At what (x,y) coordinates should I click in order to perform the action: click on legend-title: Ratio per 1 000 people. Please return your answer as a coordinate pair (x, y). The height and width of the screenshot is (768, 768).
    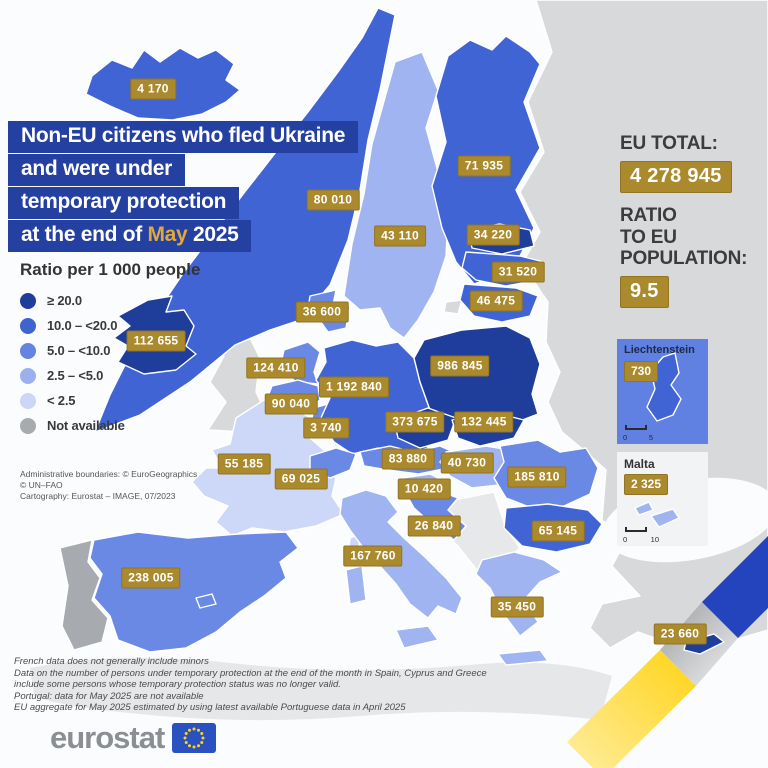
    Looking at the image, I should click on (110, 269).